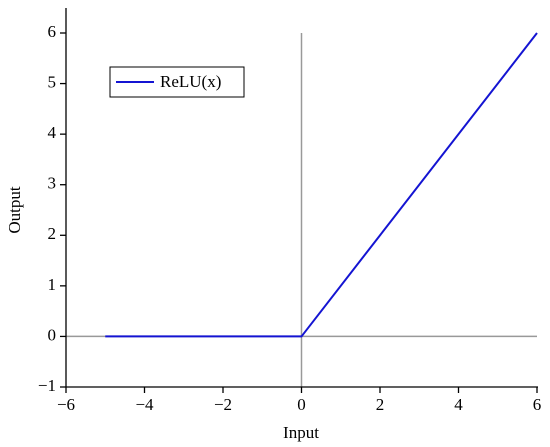 The height and width of the screenshot is (447, 550). Describe the element at coordinates (52, 183) in the screenshot. I see `y-tick-label: 3` at that location.